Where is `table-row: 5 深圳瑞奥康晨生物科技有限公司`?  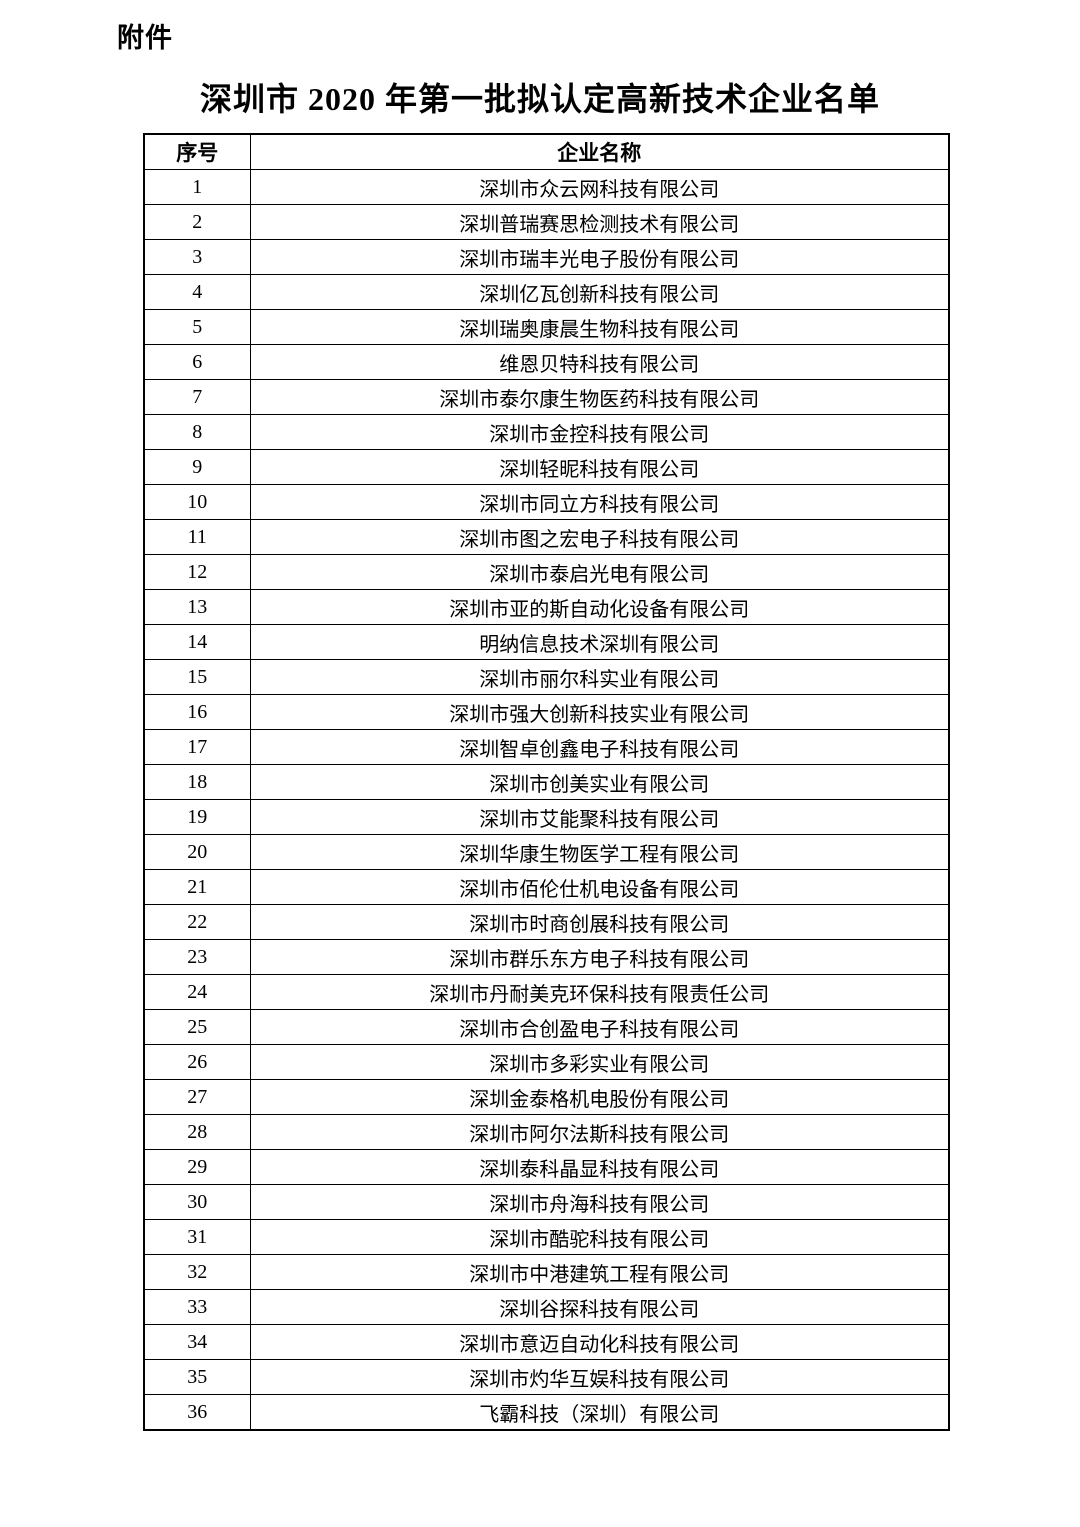
table-row: 5 深圳瑞奥康晨生物科技有限公司 is located at coordinates (546, 327).